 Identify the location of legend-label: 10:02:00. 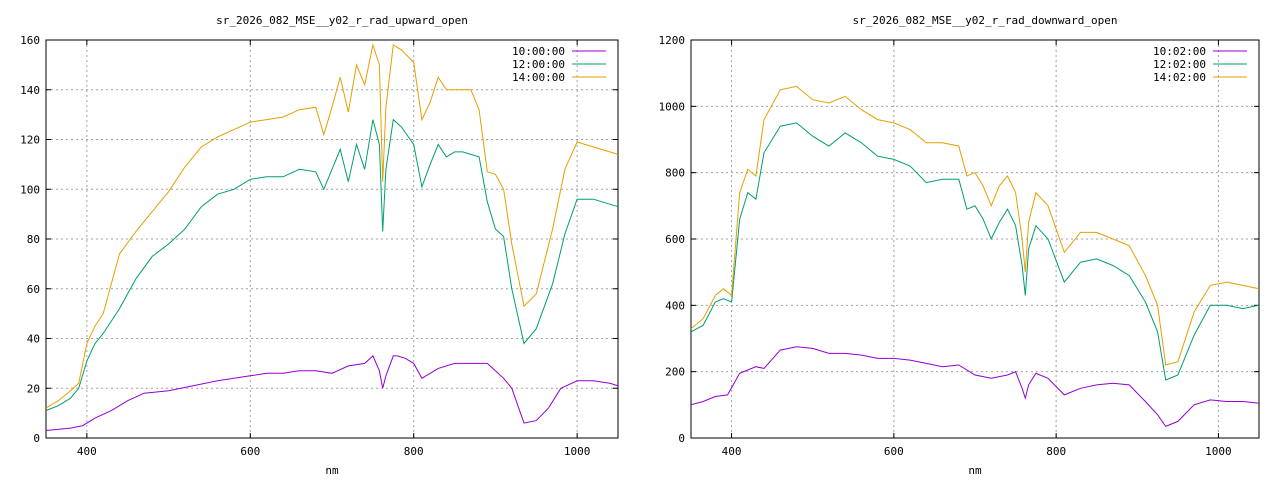
(1179, 51).